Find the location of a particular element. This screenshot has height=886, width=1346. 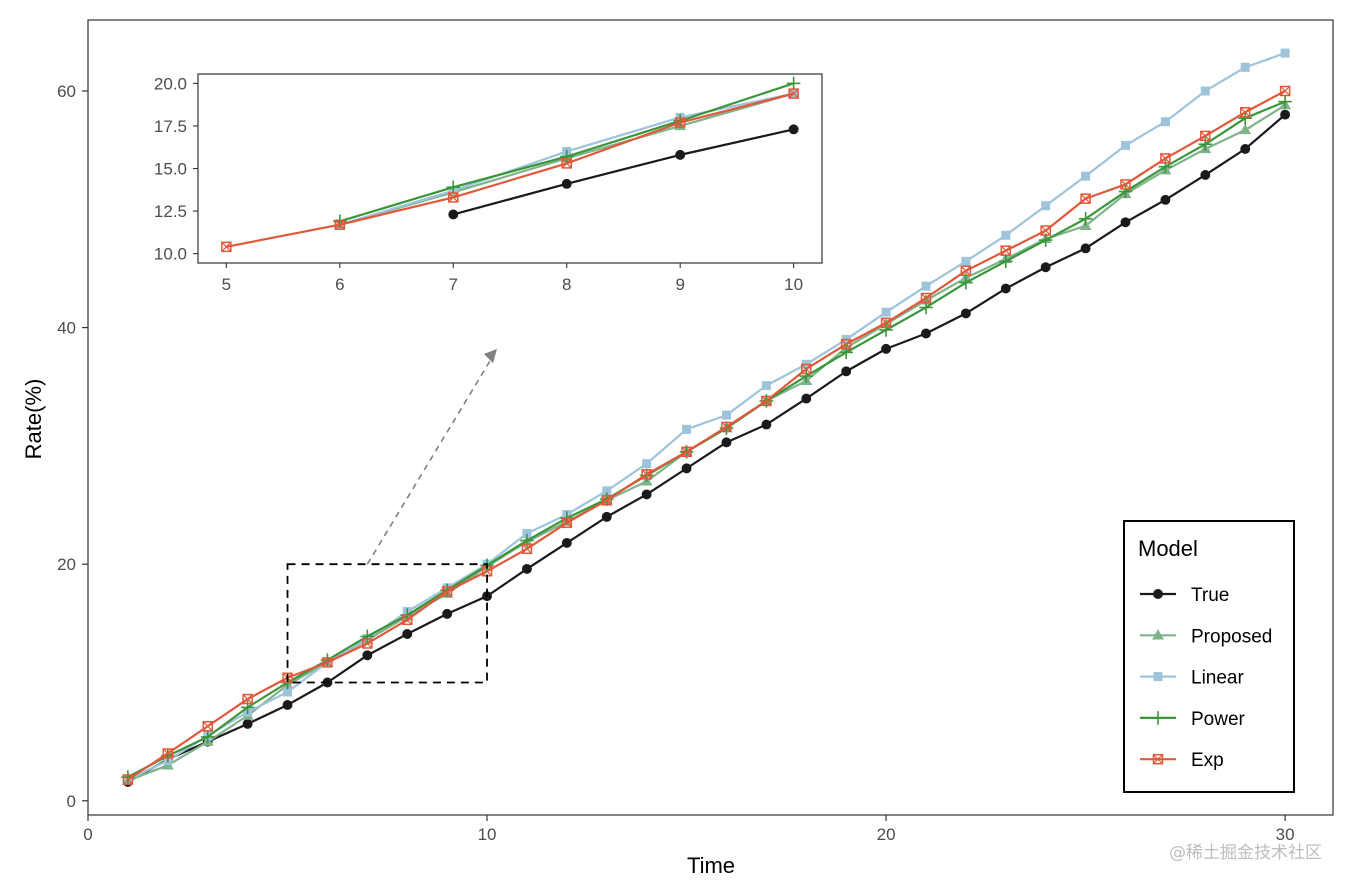

inset-x-tick-label: 10 is located at coordinates (793, 284).